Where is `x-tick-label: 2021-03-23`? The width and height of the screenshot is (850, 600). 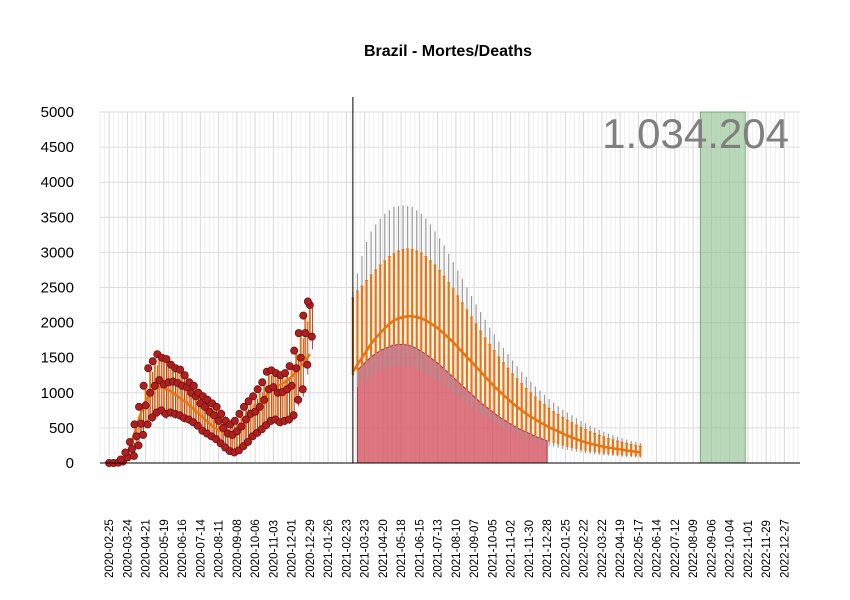 x-tick-label: 2021-03-23 is located at coordinates (366, 548).